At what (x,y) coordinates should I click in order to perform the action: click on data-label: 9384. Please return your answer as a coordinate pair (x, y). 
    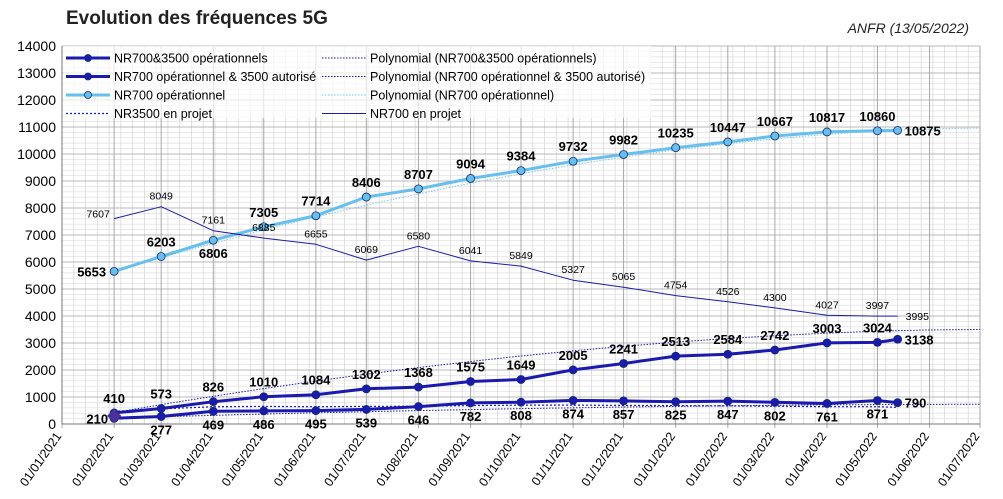
    Looking at the image, I should click on (522, 156).